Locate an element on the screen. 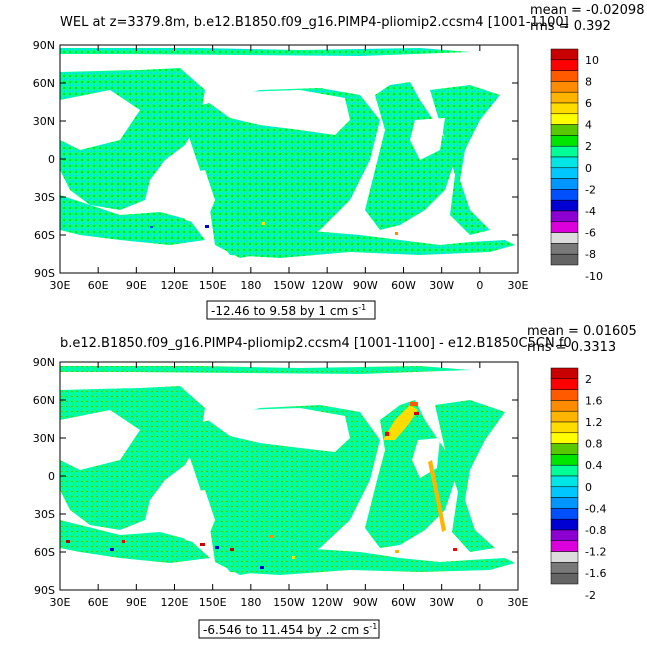  colorbar-label: -1.2 is located at coordinates (595, 552).